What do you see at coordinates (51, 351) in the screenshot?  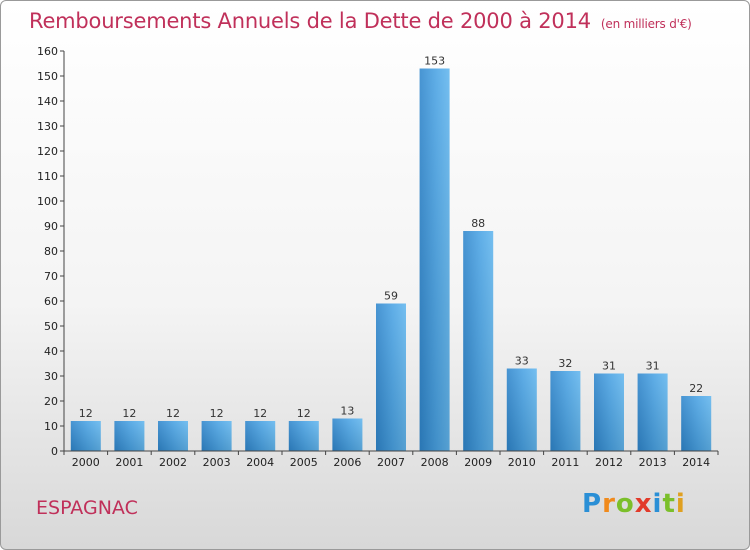 I see `y-tick-label: 40` at bounding box center [51, 351].